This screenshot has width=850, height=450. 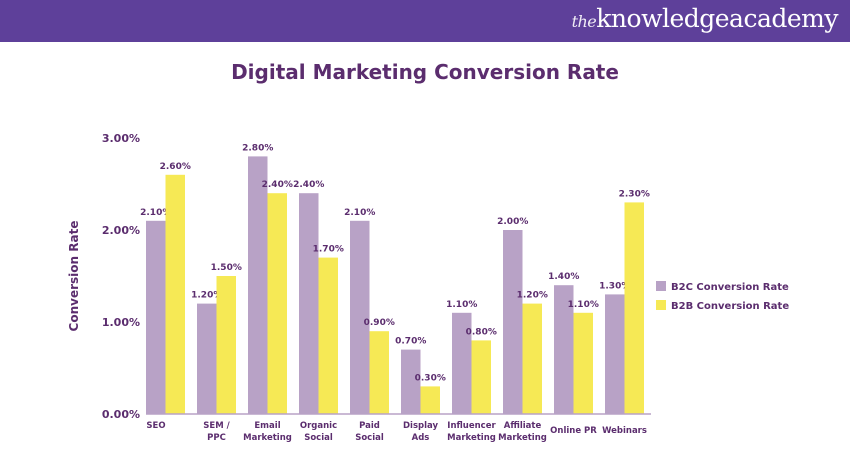 What do you see at coordinates (121, 230) in the screenshot?
I see `y-tick-label: 2.00%` at bounding box center [121, 230].